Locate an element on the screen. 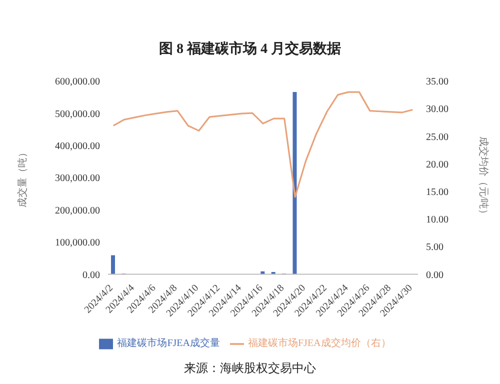 This screenshot has height=384, width=500. y-tick-label: 200,000.00 is located at coordinates (77, 210).